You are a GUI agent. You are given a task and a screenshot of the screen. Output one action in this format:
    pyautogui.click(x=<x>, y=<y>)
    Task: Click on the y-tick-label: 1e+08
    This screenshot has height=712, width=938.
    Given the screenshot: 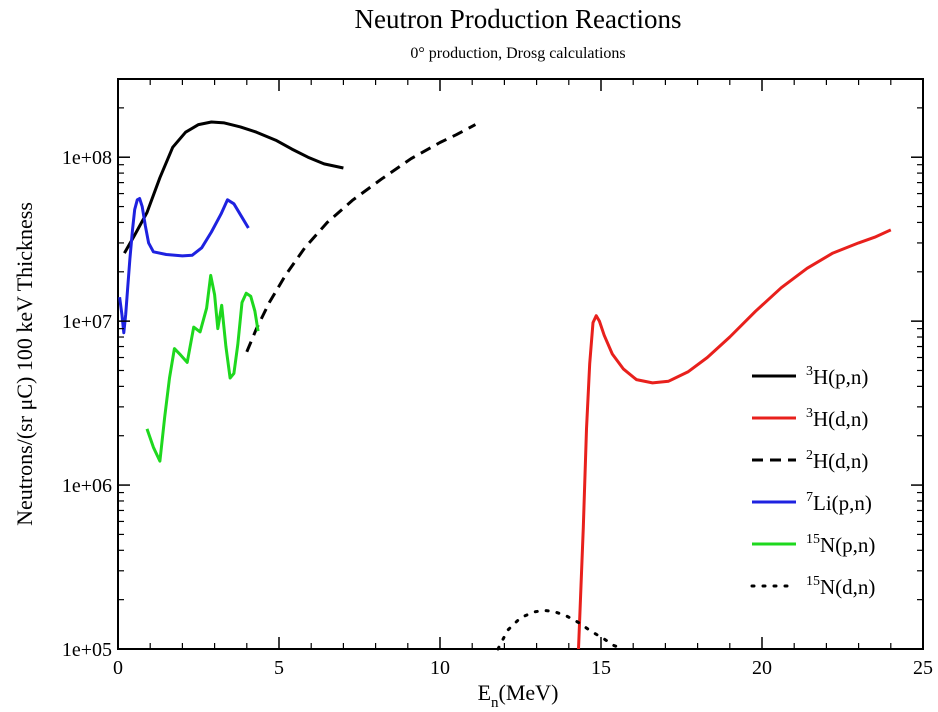 What is the action you would take?
    pyautogui.click(x=87, y=158)
    